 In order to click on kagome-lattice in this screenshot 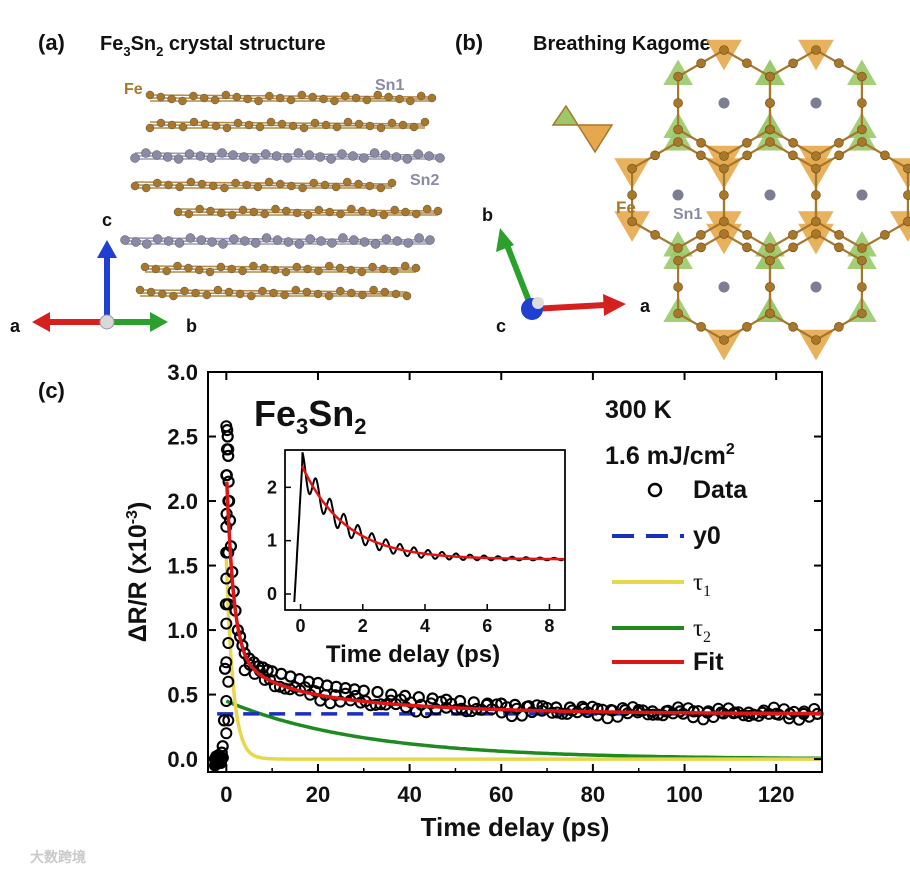, I will do `click(762, 200)`.